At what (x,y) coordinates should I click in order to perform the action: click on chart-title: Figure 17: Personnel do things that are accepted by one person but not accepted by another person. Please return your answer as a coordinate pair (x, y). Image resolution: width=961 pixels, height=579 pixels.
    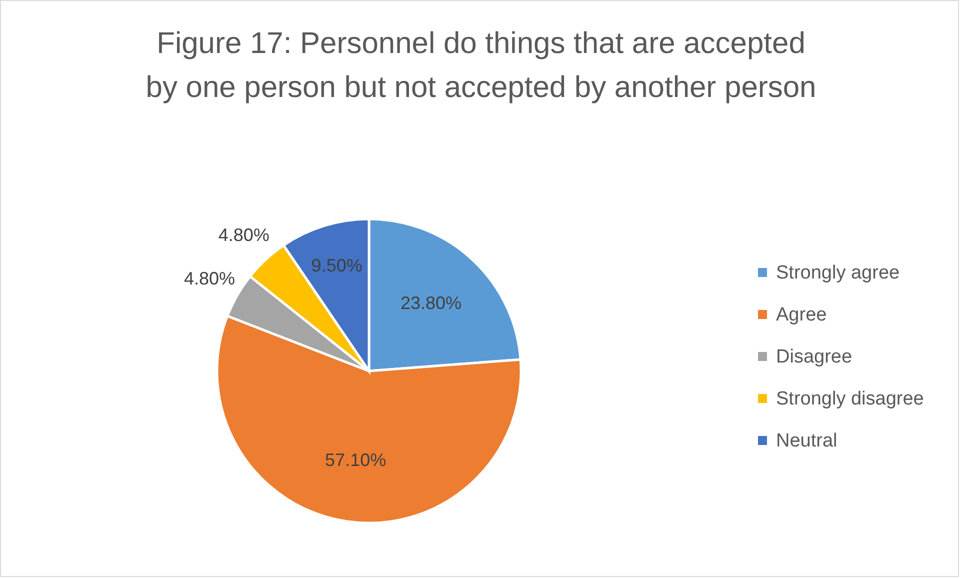
    Looking at the image, I should click on (481, 65).